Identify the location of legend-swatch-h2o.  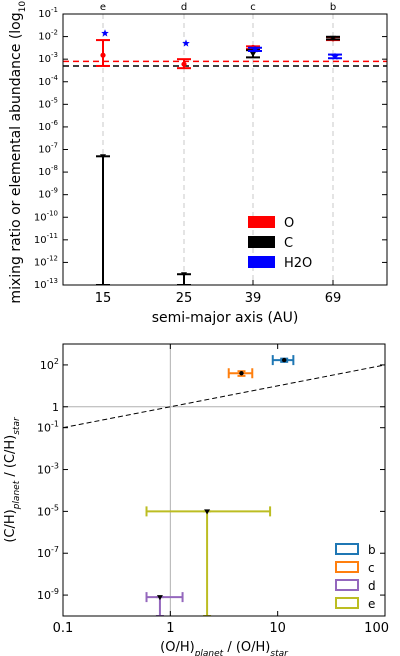
(261, 262).